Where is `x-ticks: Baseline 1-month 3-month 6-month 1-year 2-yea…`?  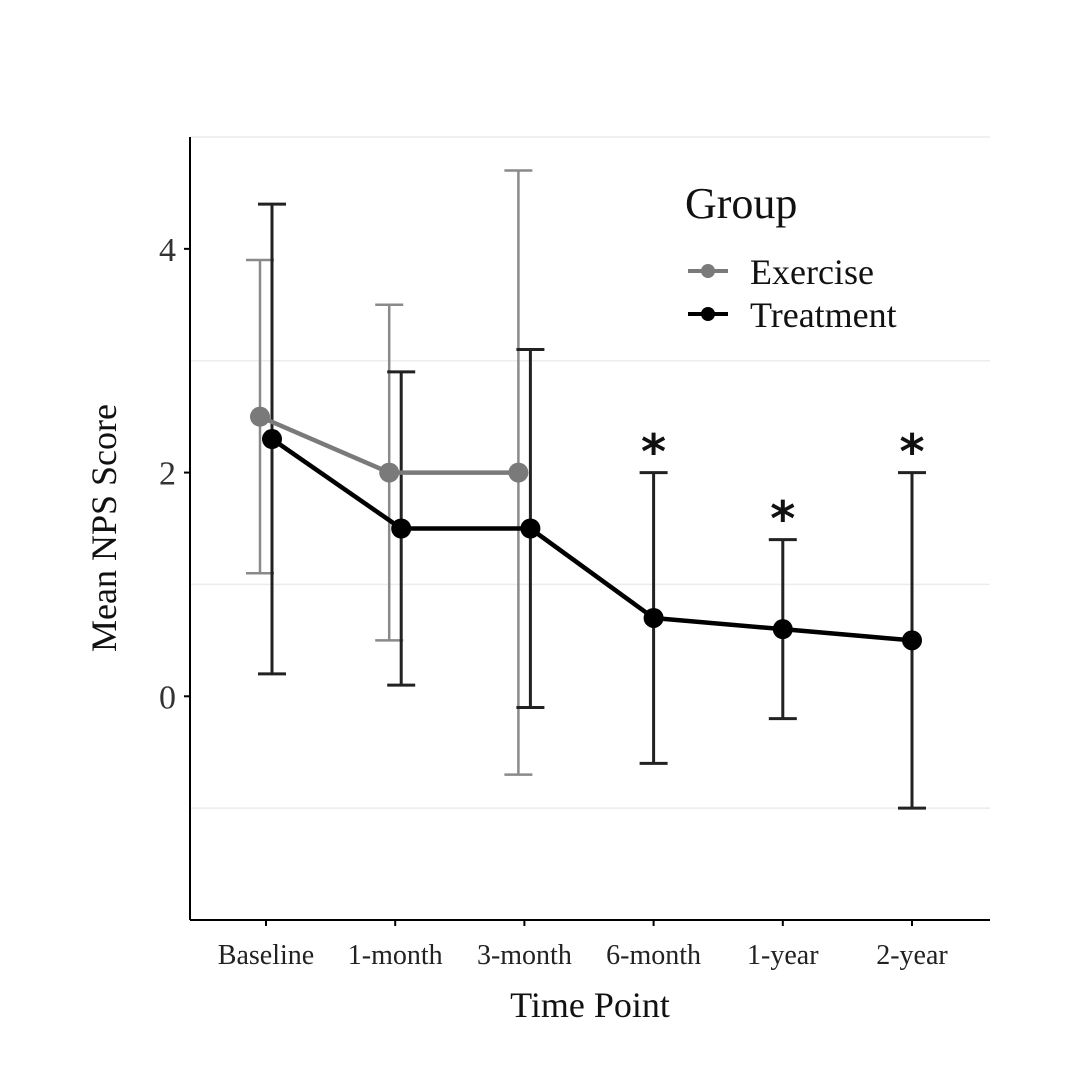
x-ticks: Baseline 1-month 3-month 6-month 1-year 2-yea… is located at coordinates (583, 945).